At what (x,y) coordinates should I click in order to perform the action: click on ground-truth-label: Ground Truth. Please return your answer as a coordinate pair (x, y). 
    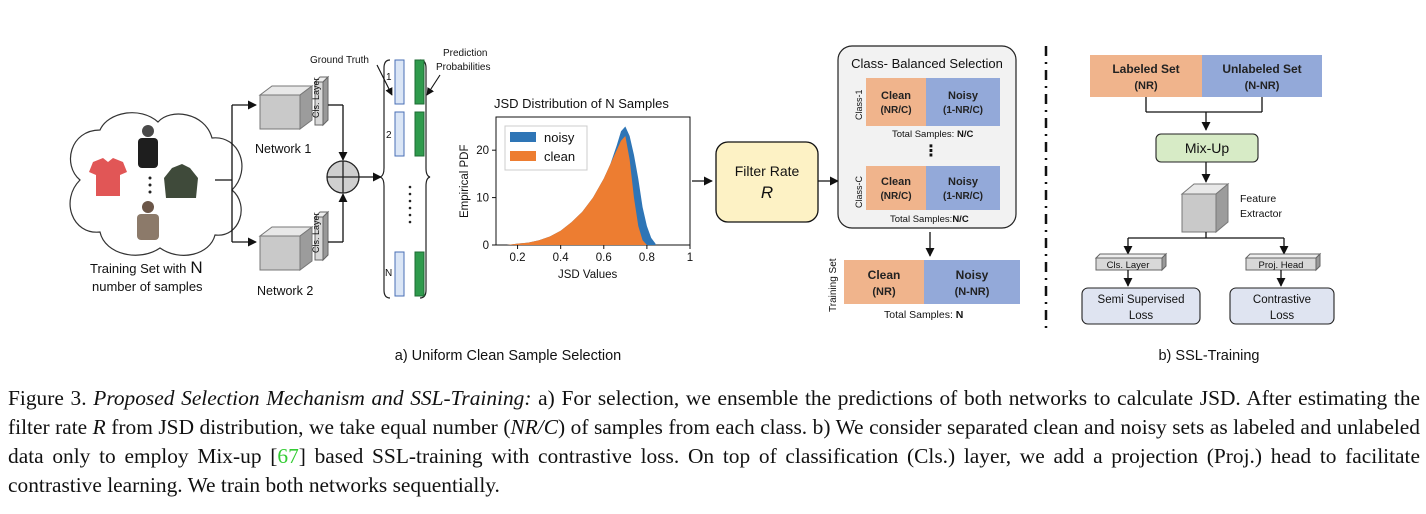
    Looking at the image, I should click on (339, 60).